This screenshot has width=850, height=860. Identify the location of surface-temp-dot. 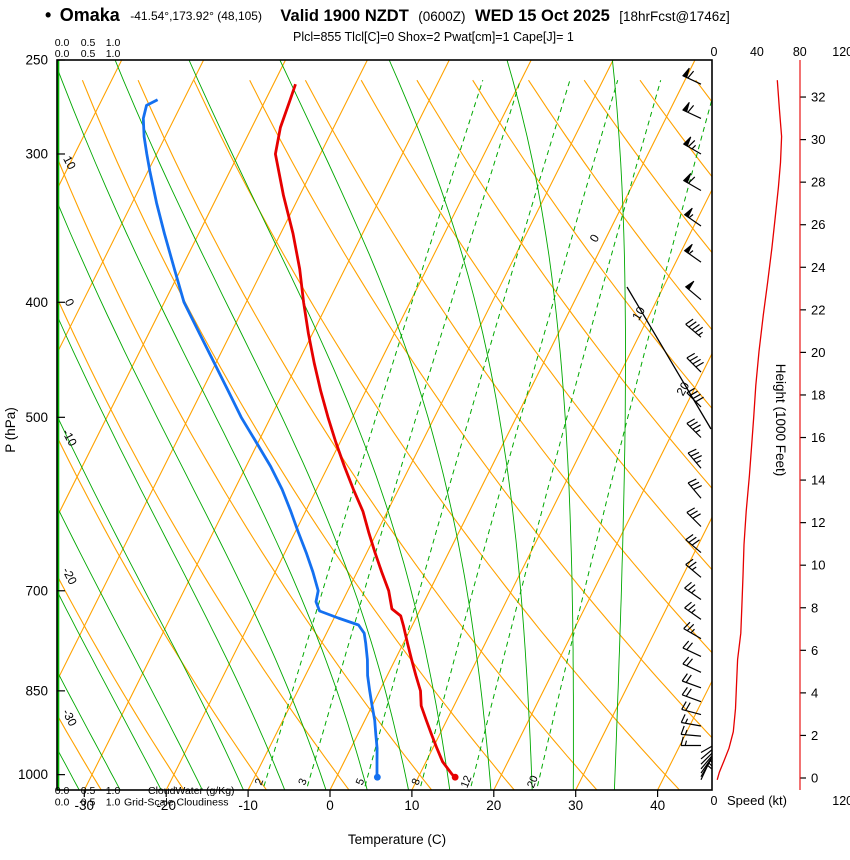
(455, 777).